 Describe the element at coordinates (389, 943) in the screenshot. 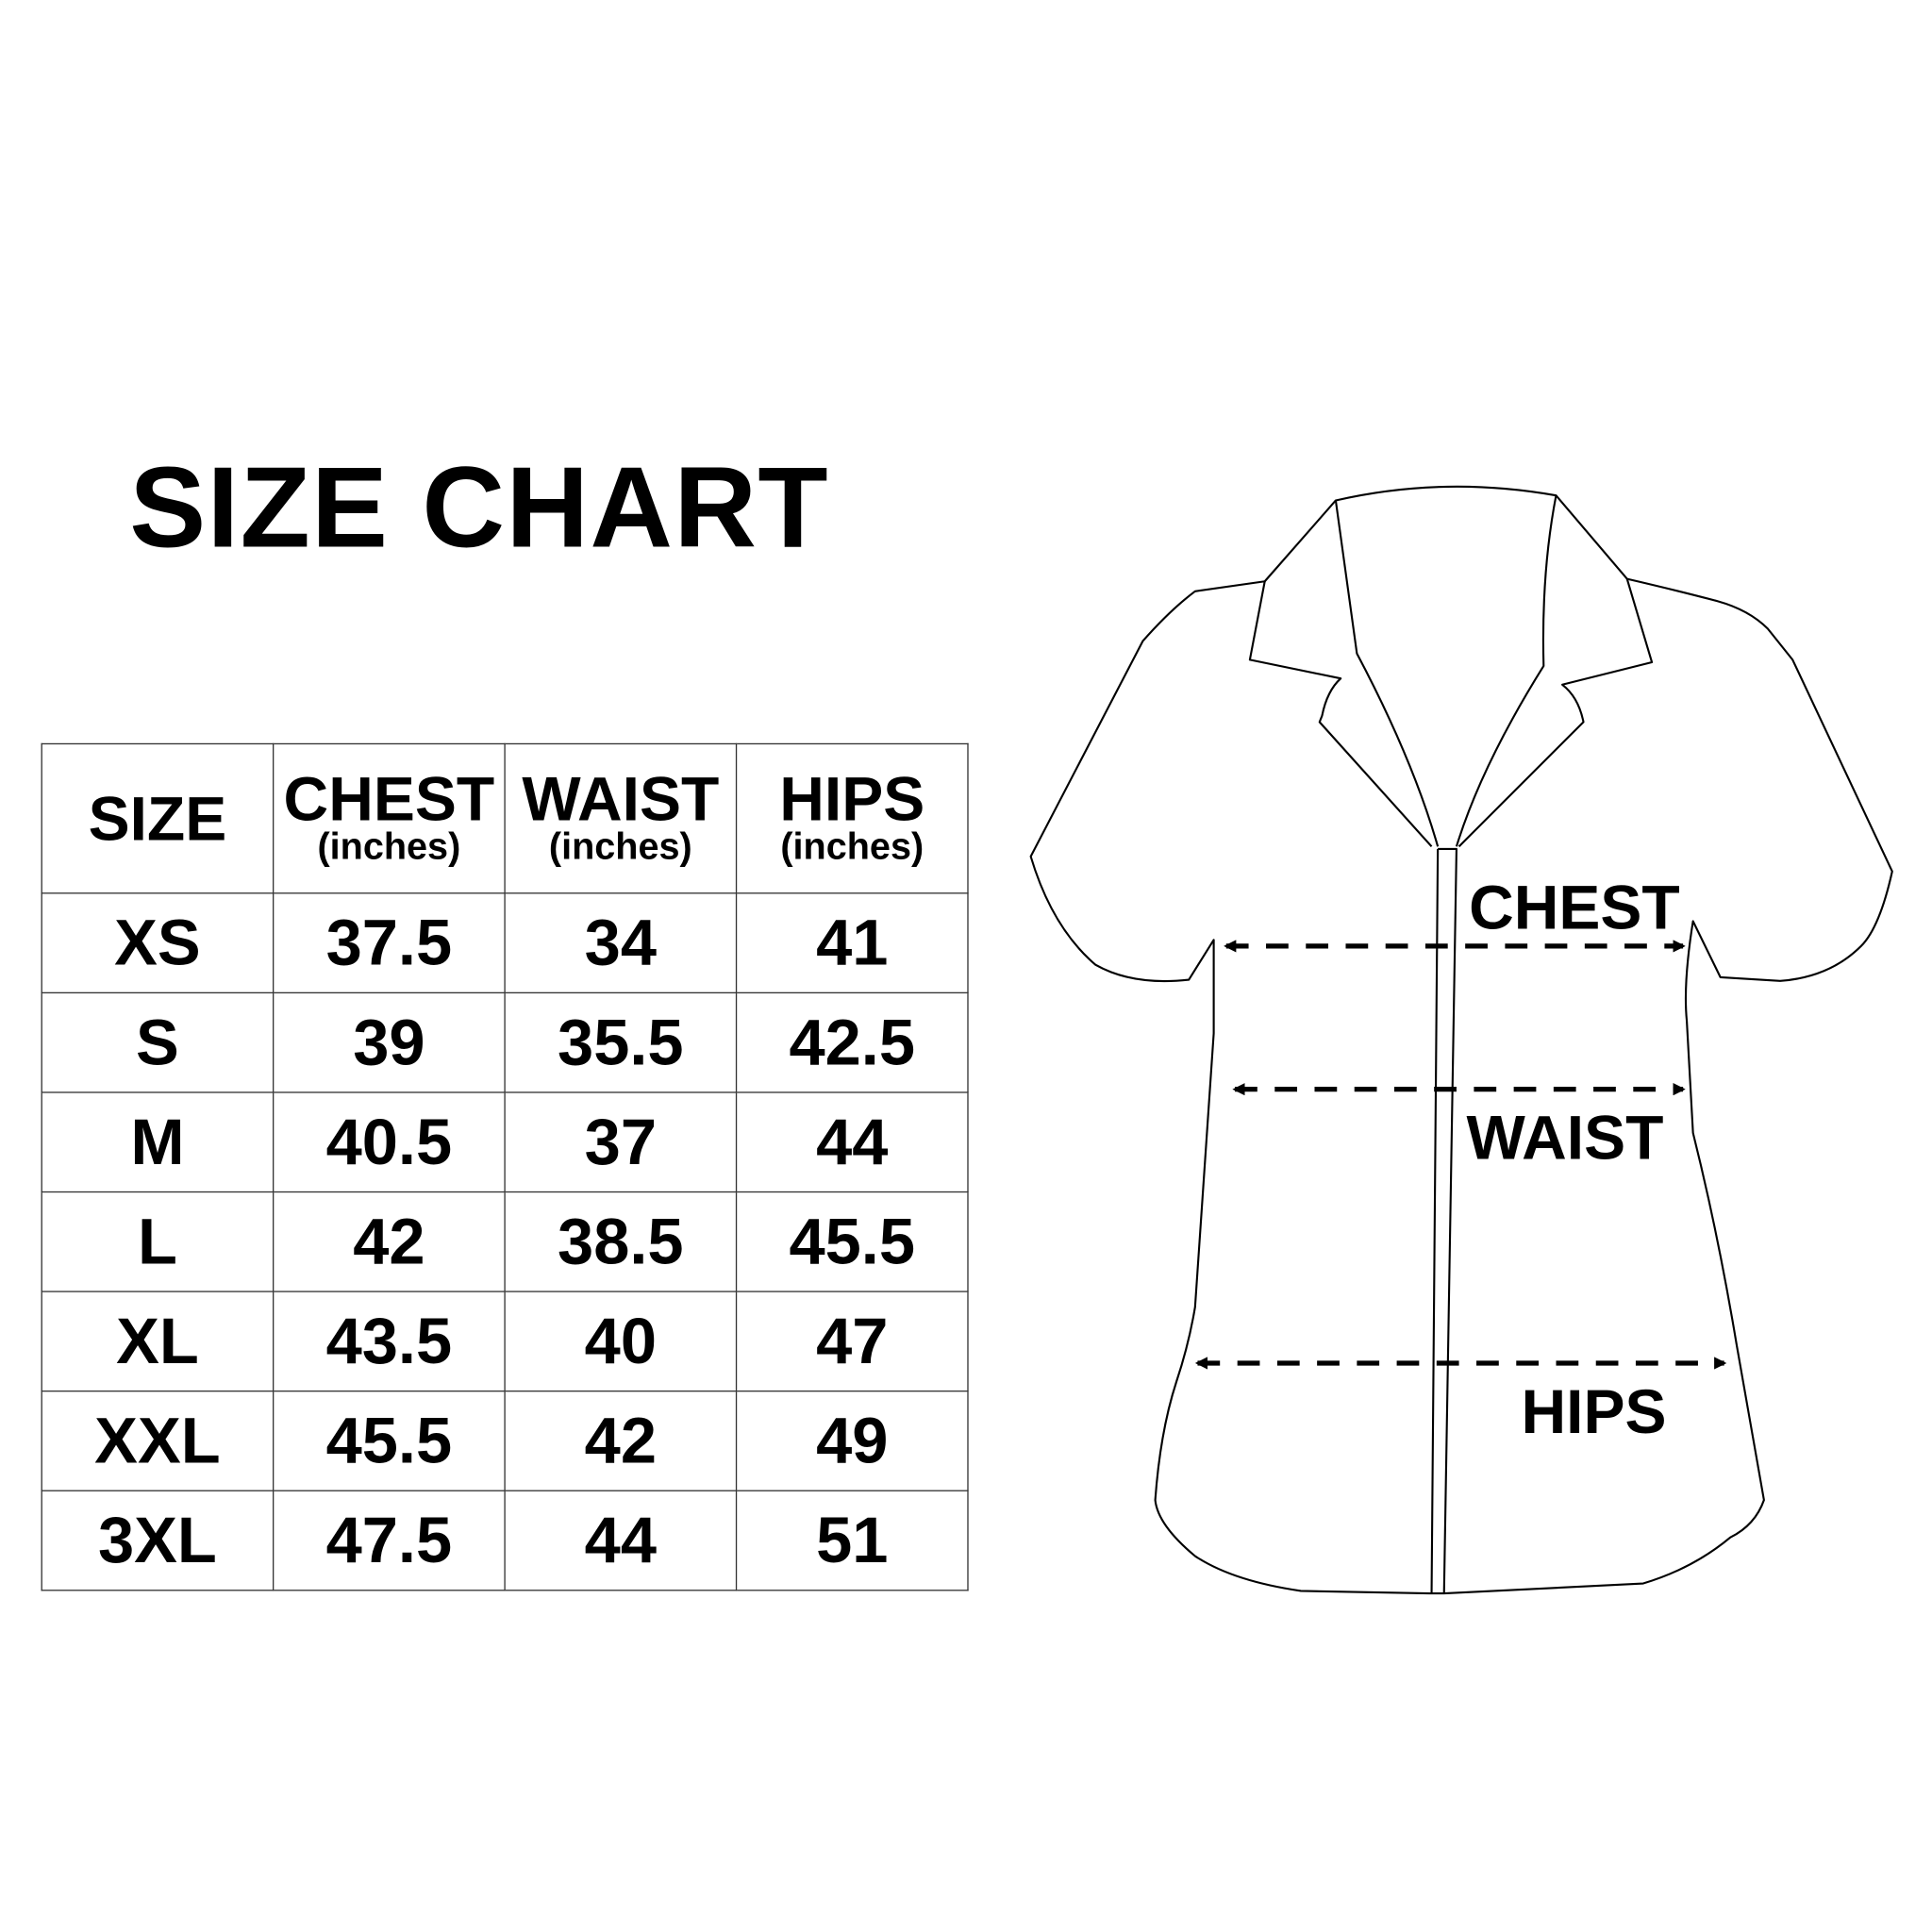

I see `cell-chest: 37.5` at that location.